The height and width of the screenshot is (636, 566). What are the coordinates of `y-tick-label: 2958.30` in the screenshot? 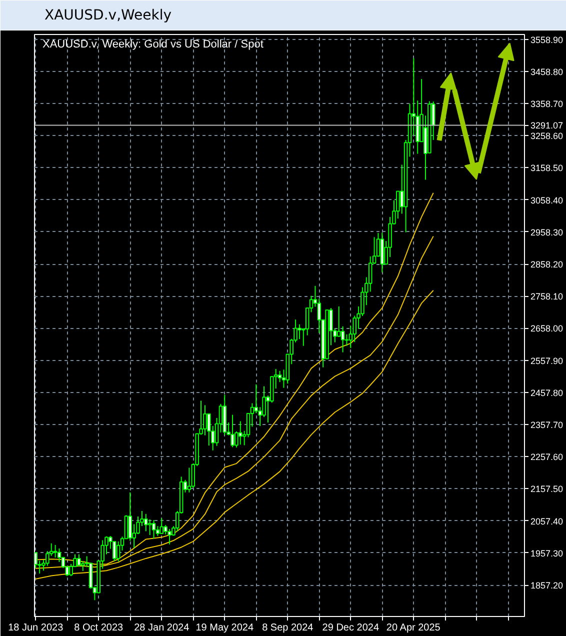 It's located at (547, 232).